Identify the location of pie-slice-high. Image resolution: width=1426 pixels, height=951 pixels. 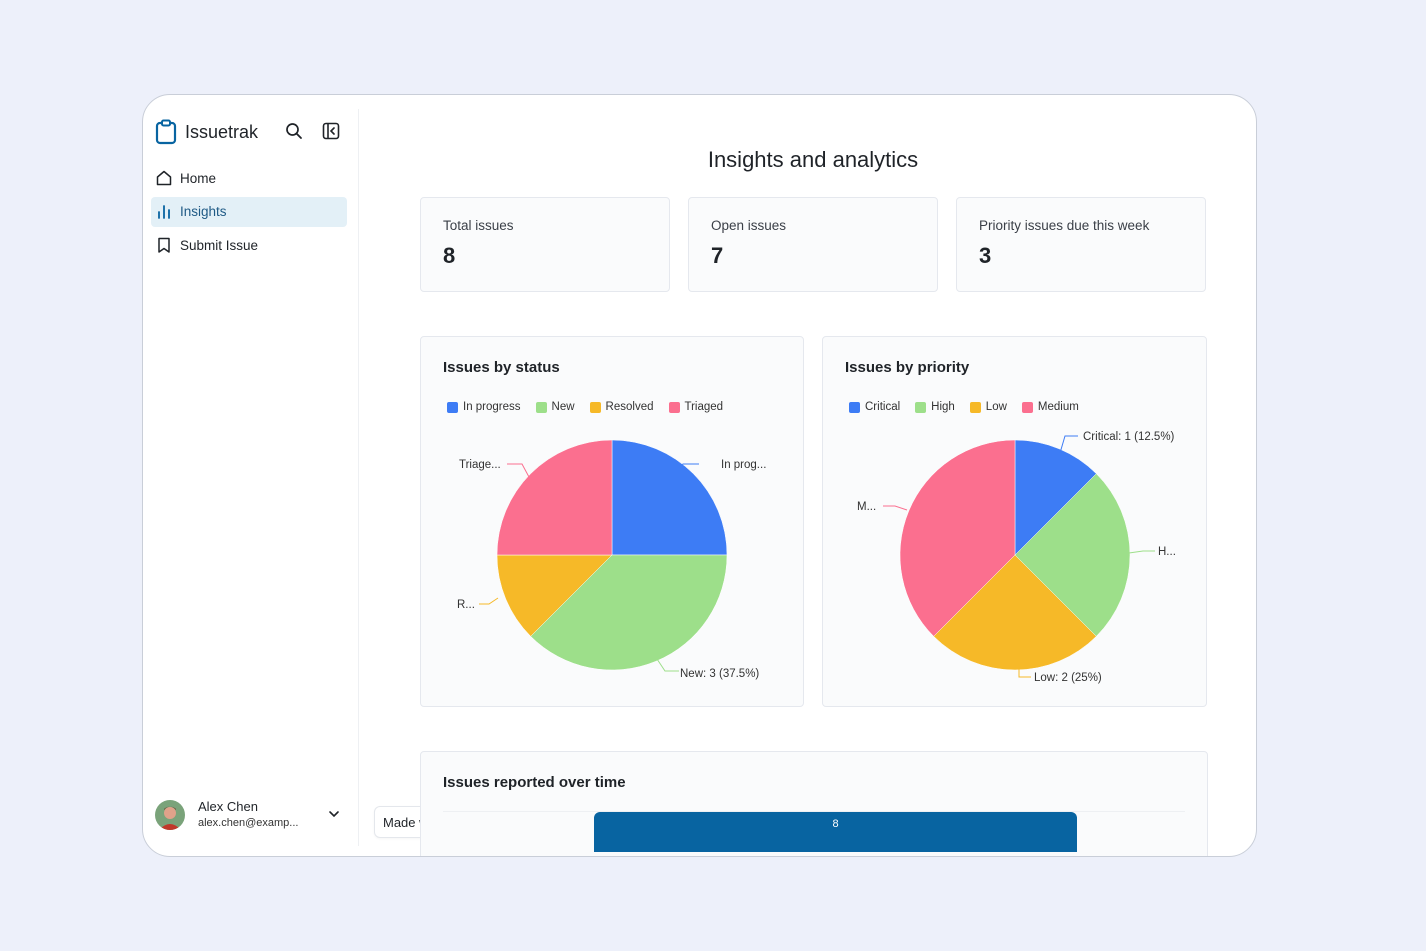
(1072, 555).